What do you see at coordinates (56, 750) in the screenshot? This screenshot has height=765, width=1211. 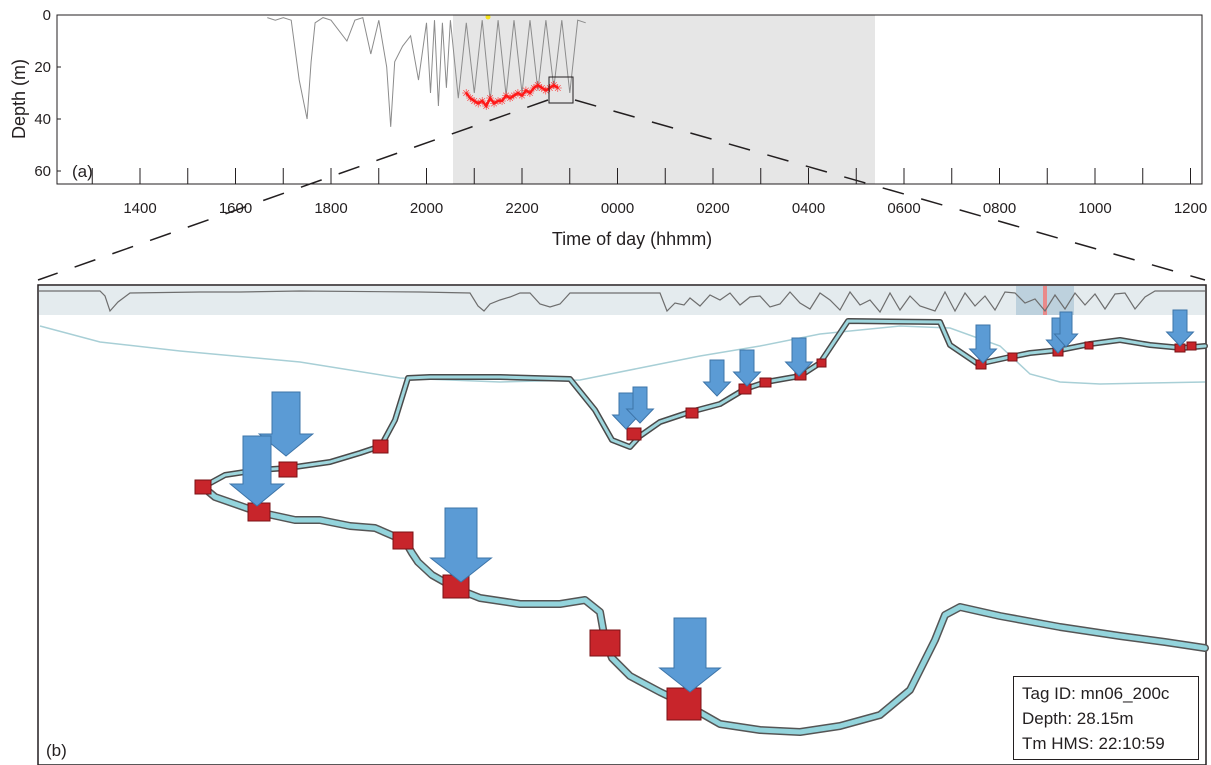 I see `panel-label-b: (b)` at bounding box center [56, 750].